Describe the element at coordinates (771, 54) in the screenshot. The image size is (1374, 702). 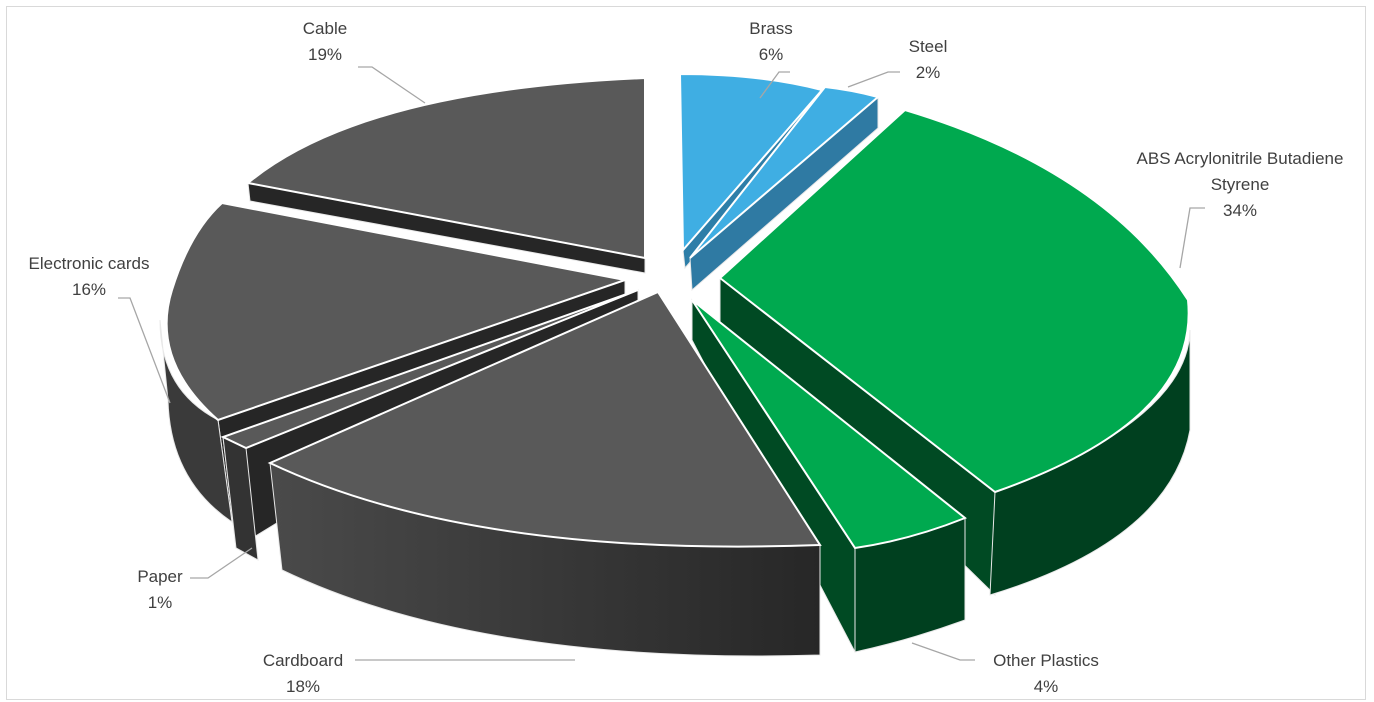
I see `slice-value-brass: 6%` at that location.